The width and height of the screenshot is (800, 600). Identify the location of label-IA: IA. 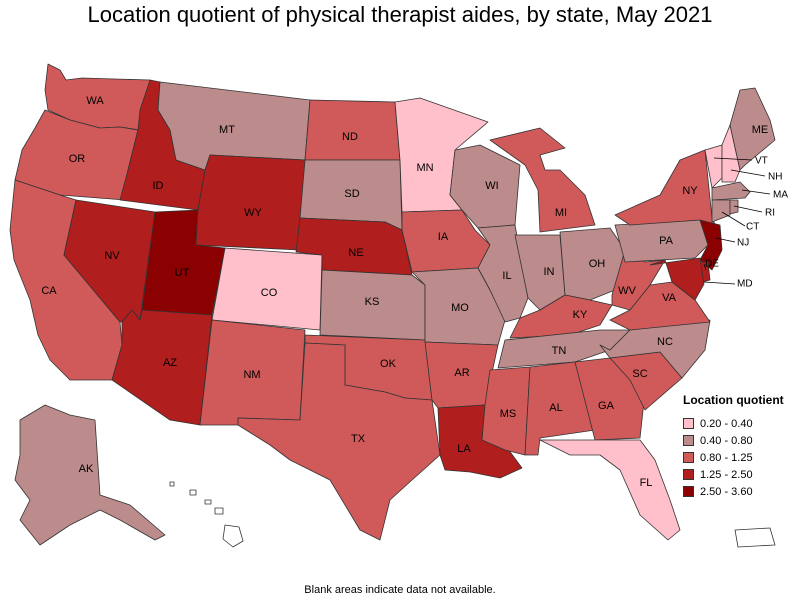
(443, 237).